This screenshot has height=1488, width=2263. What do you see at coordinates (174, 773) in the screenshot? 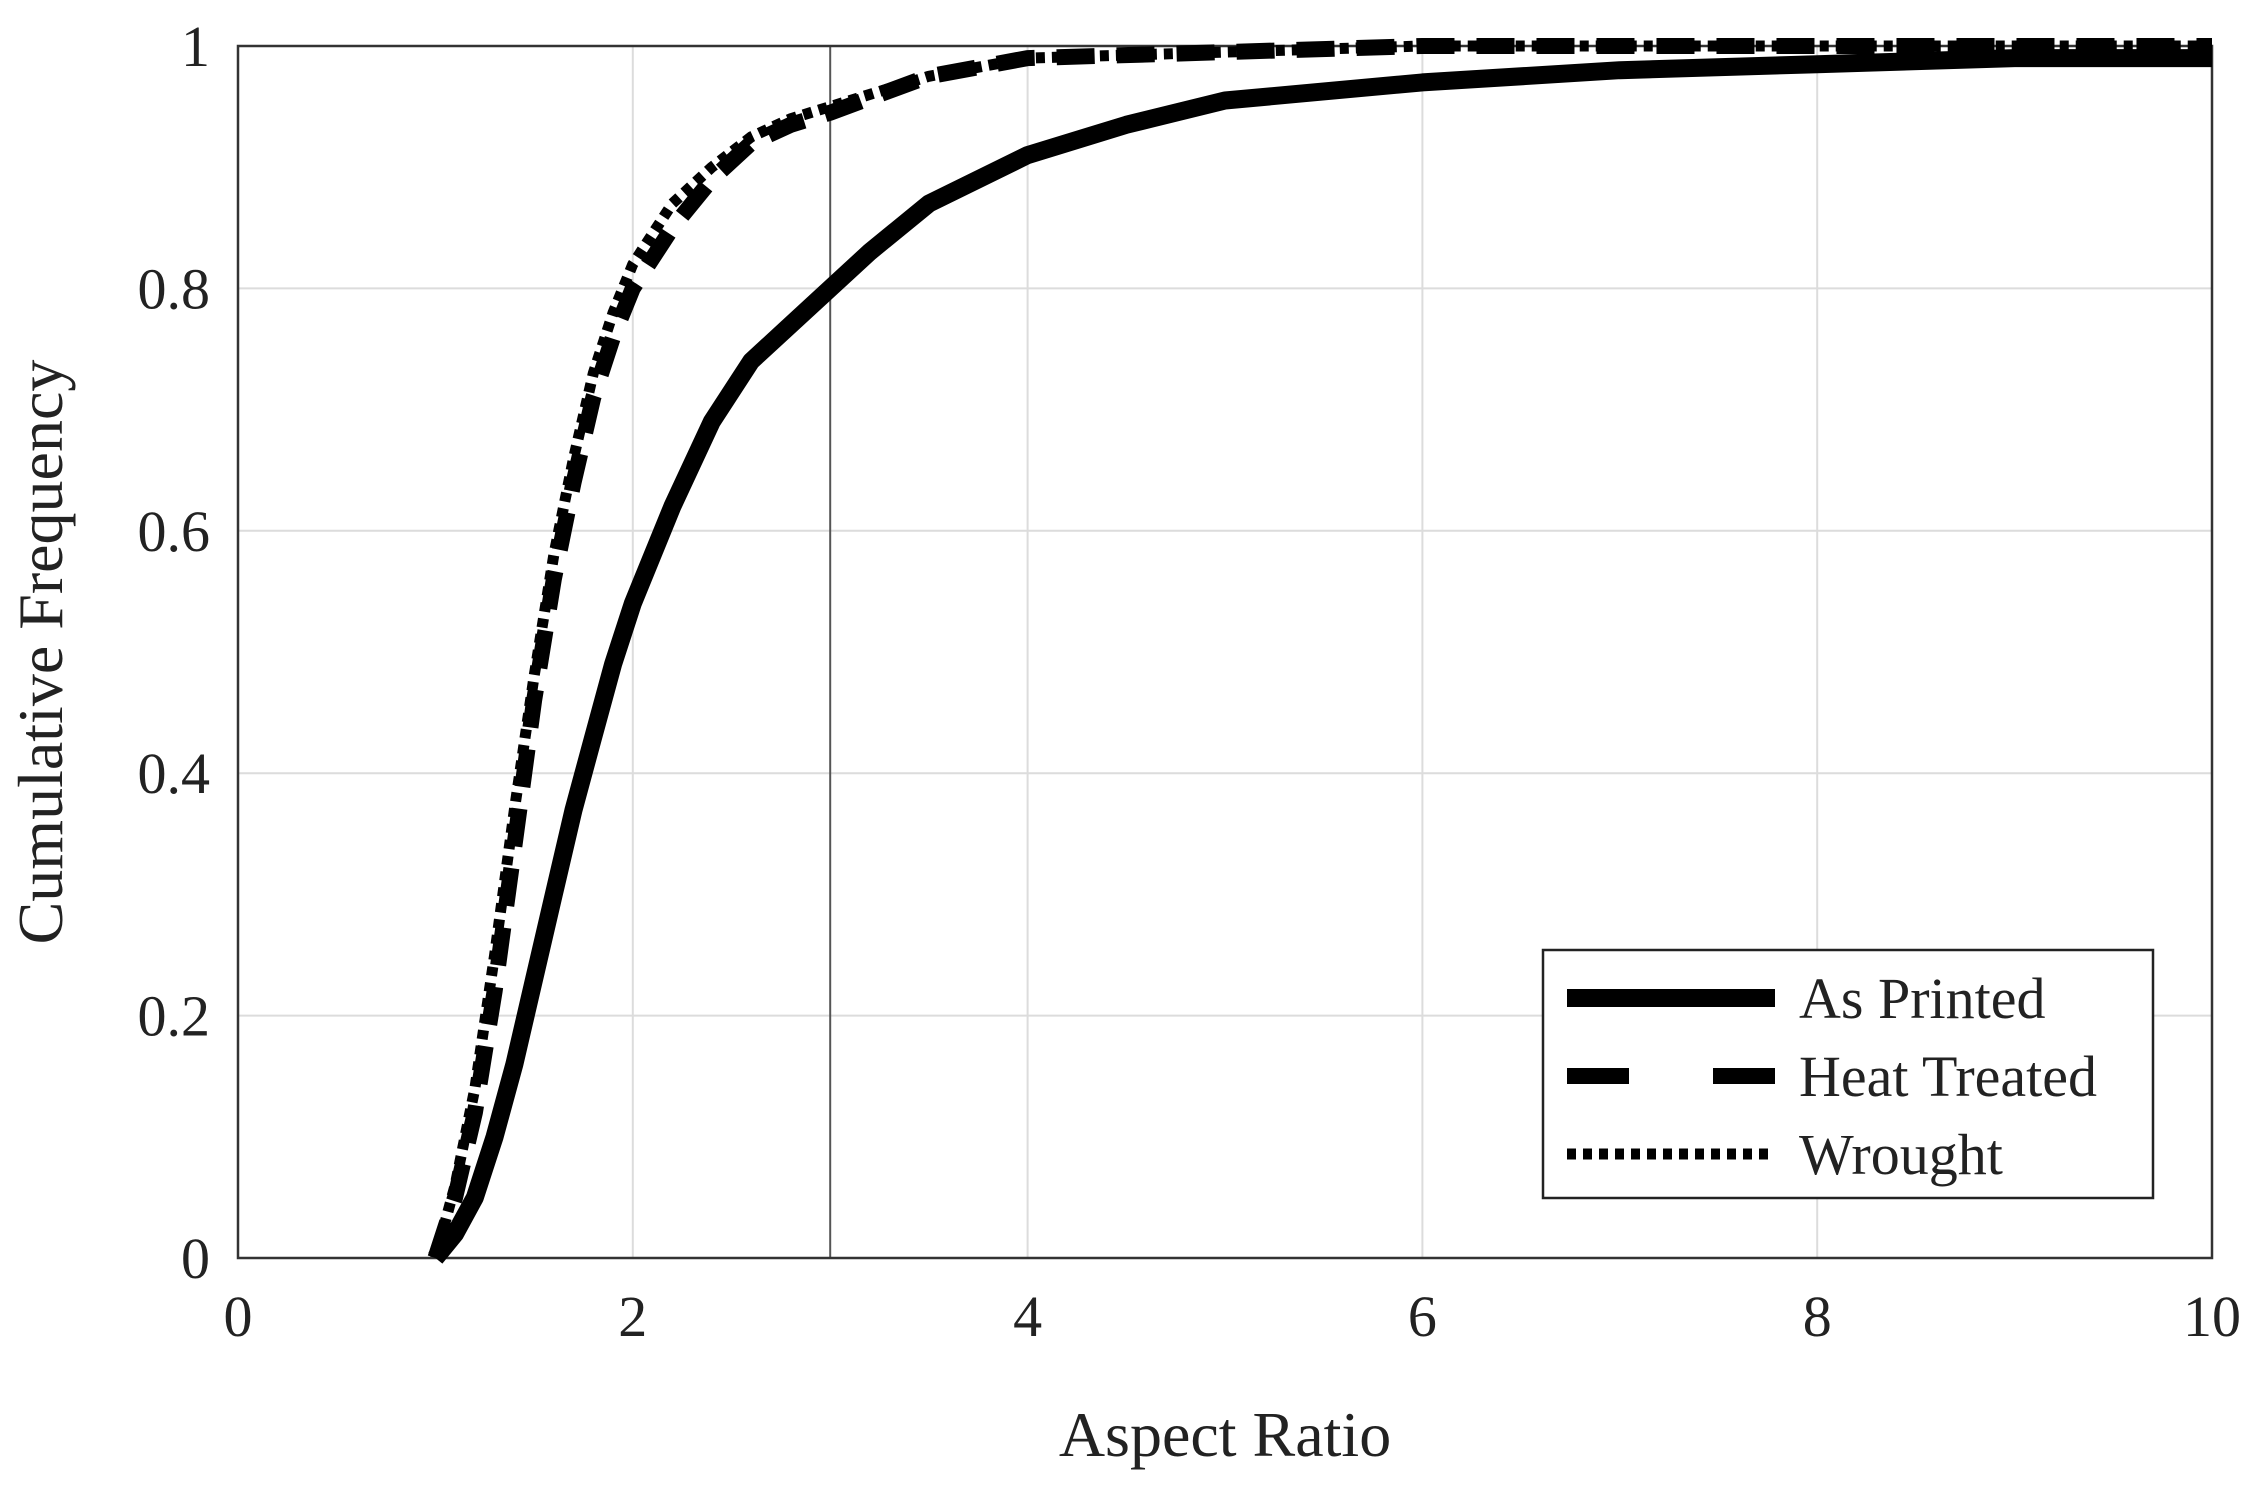
I see `y-tick-label: 0.4` at bounding box center [174, 773].